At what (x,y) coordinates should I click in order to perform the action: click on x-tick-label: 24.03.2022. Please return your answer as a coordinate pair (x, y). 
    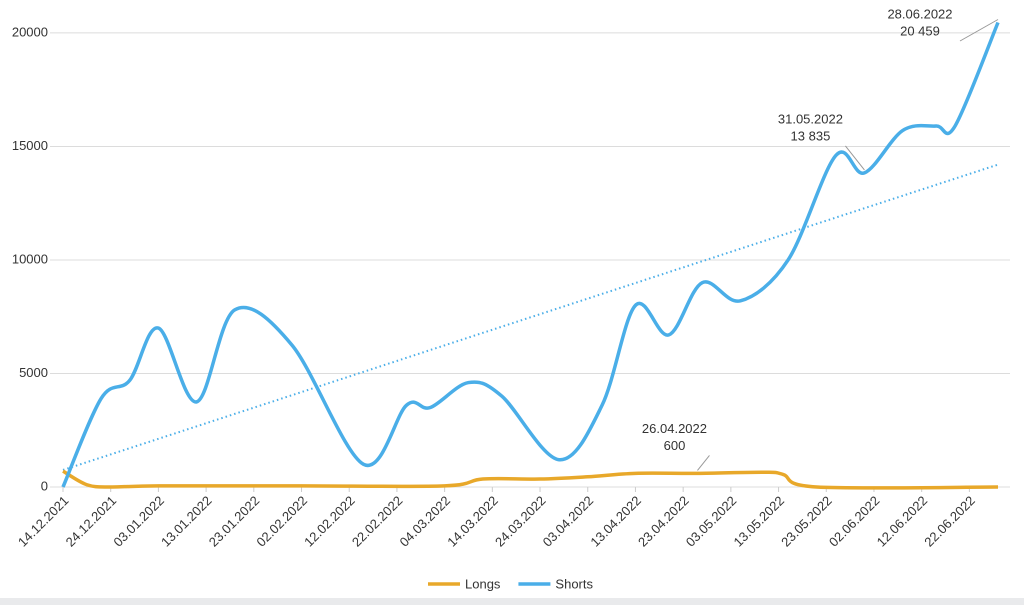
    Looking at the image, I should click on (520, 521).